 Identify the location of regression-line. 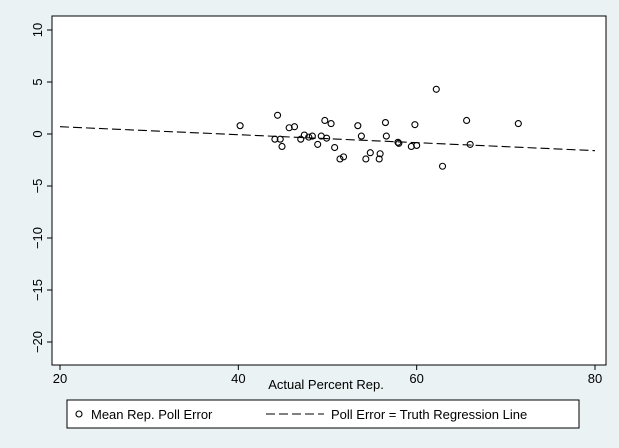
(327, 139).